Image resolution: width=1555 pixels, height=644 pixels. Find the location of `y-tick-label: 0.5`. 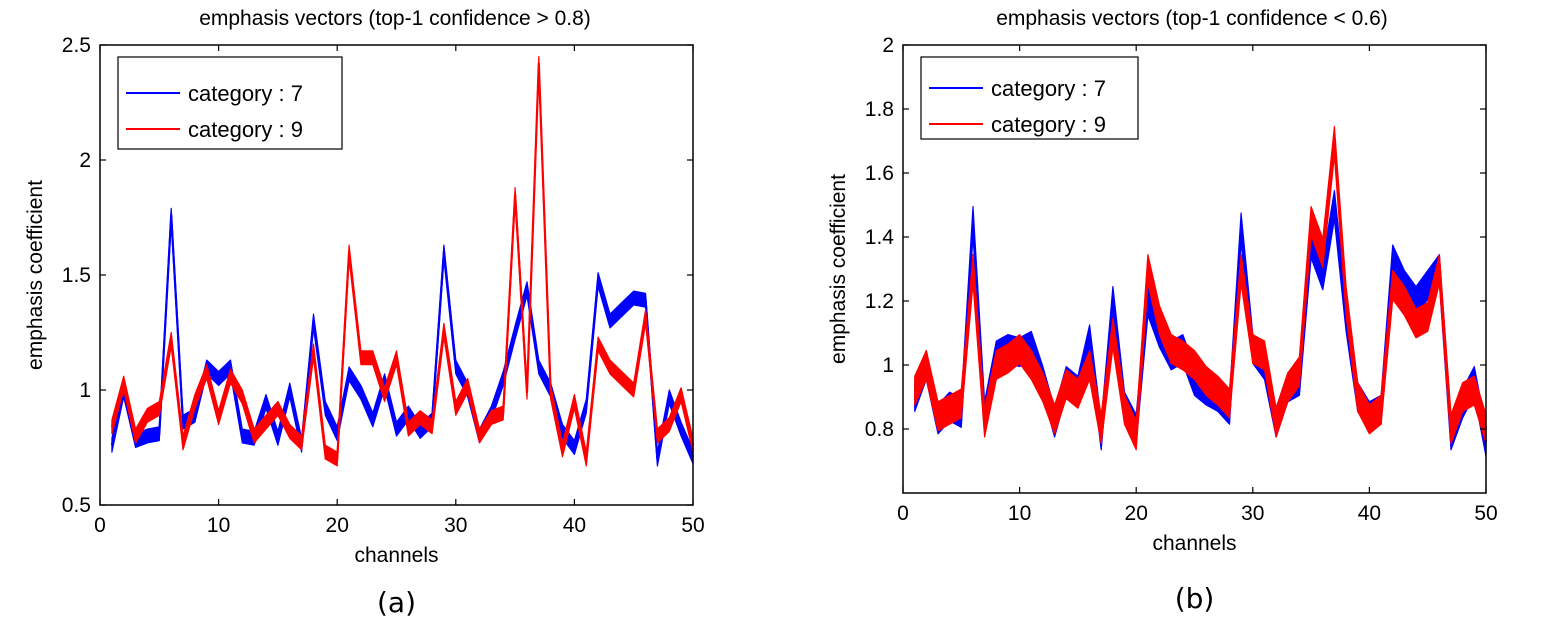

y-tick-label: 0.5 is located at coordinates (76, 505).